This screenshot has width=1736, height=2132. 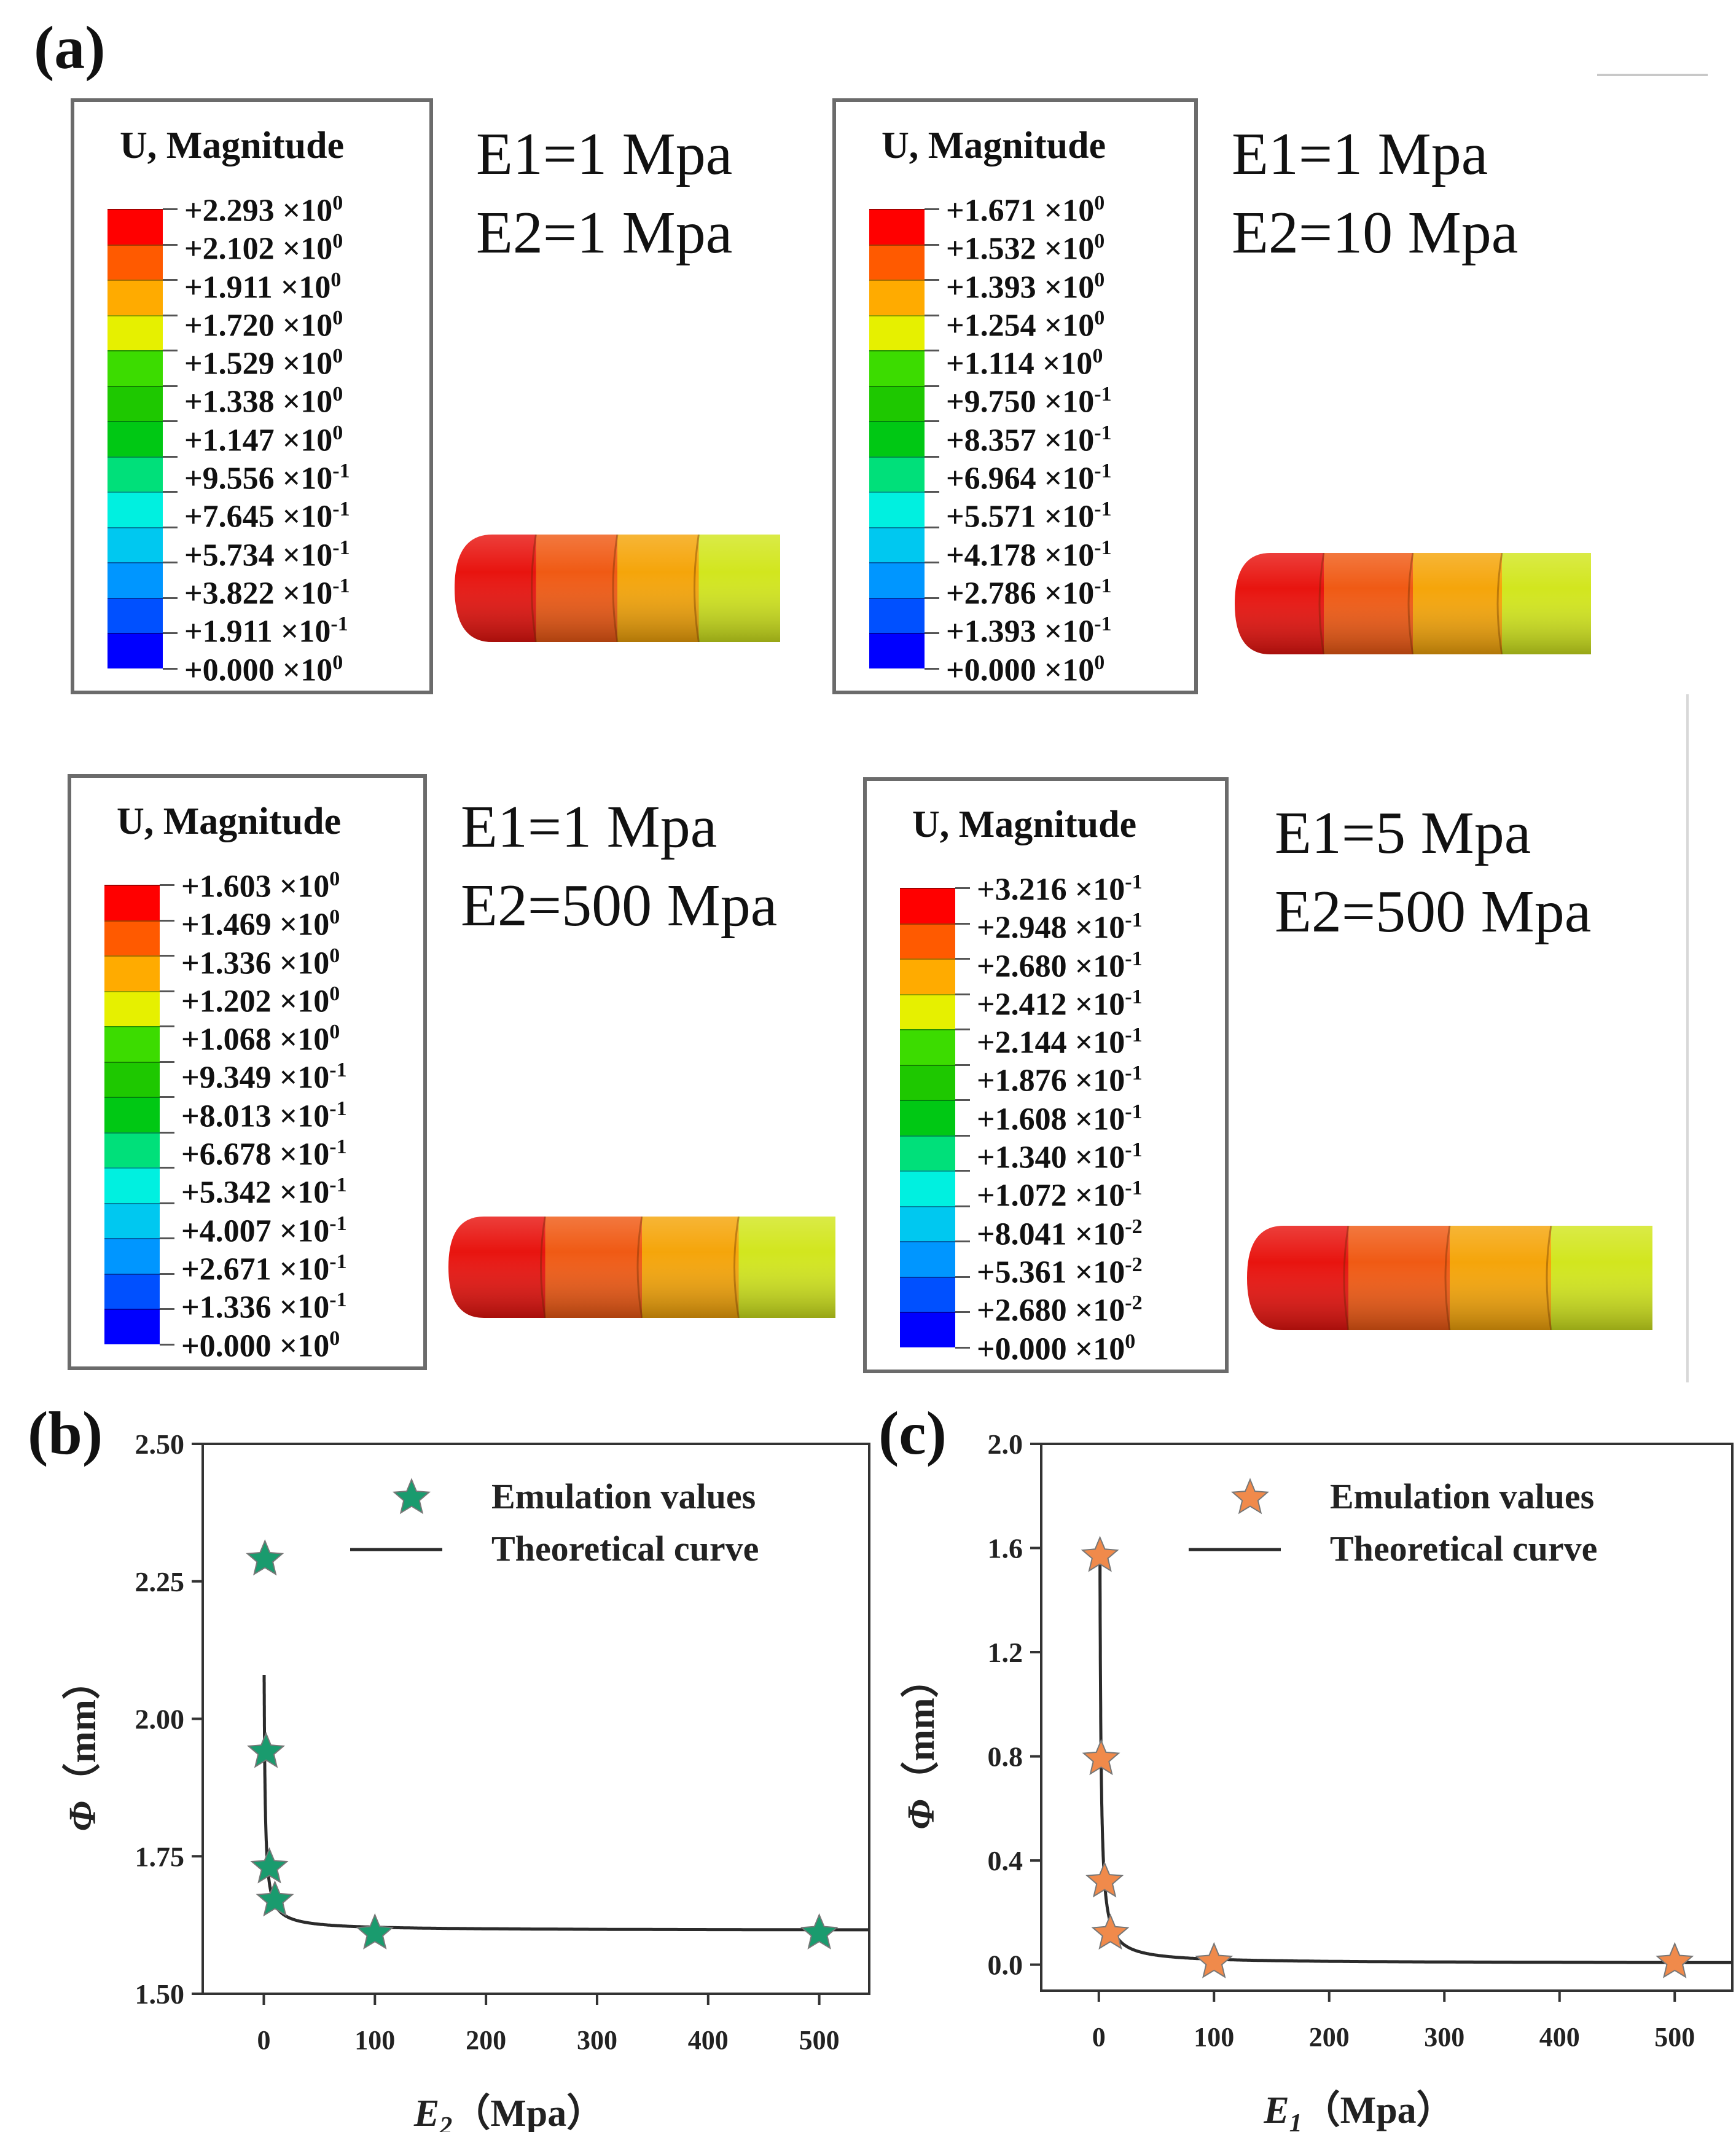 What do you see at coordinates (1021, 478) in the screenshot?
I see `legend-value-text: +6.964 ×10` at bounding box center [1021, 478].